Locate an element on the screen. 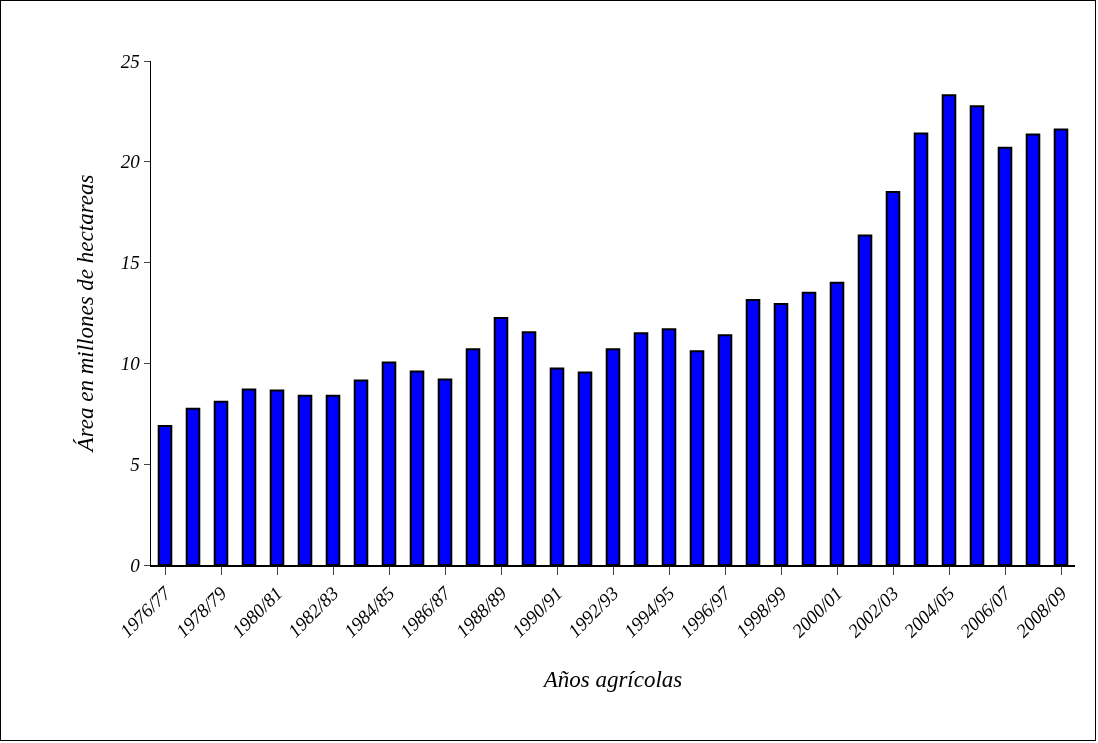 This screenshot has height=743, width=1098. y-tick-label: 25 is located at coordinates (130, 61).